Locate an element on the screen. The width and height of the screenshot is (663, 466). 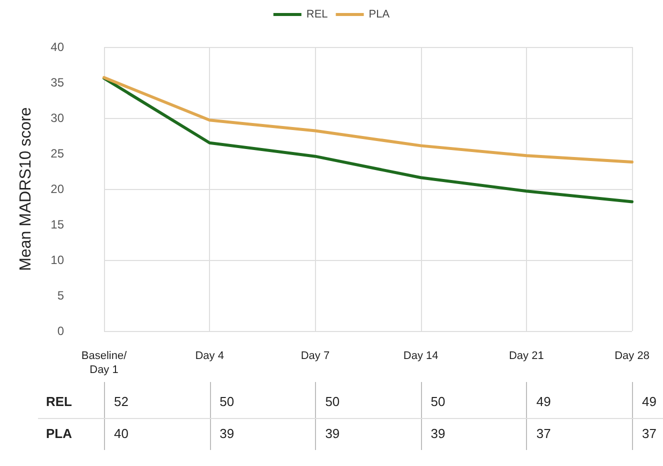
x-tick-label: Day 28 is located at coordinates (632, 356).